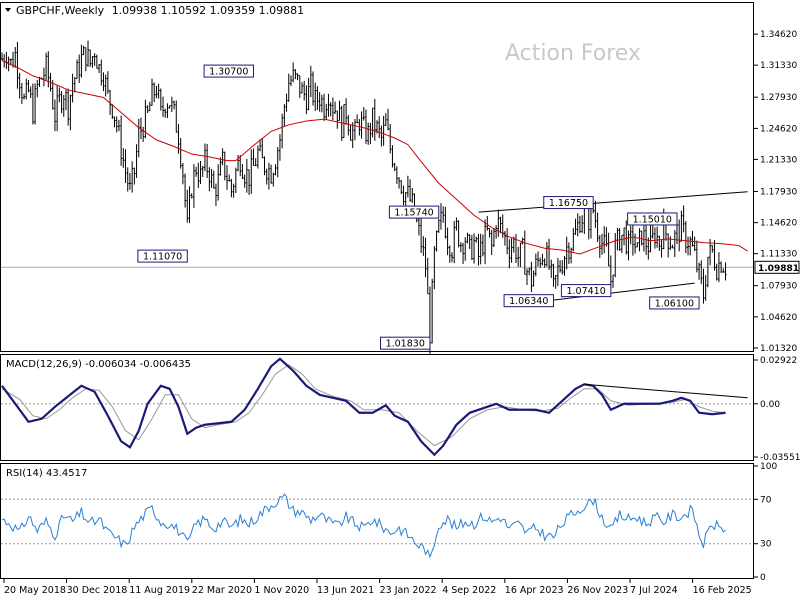 This screenshot has height=604, width=800. Describe the element at coordinates (46, 473) in the screenshot. I see `rsi-title: RSI(14) 43.4517` at that location.